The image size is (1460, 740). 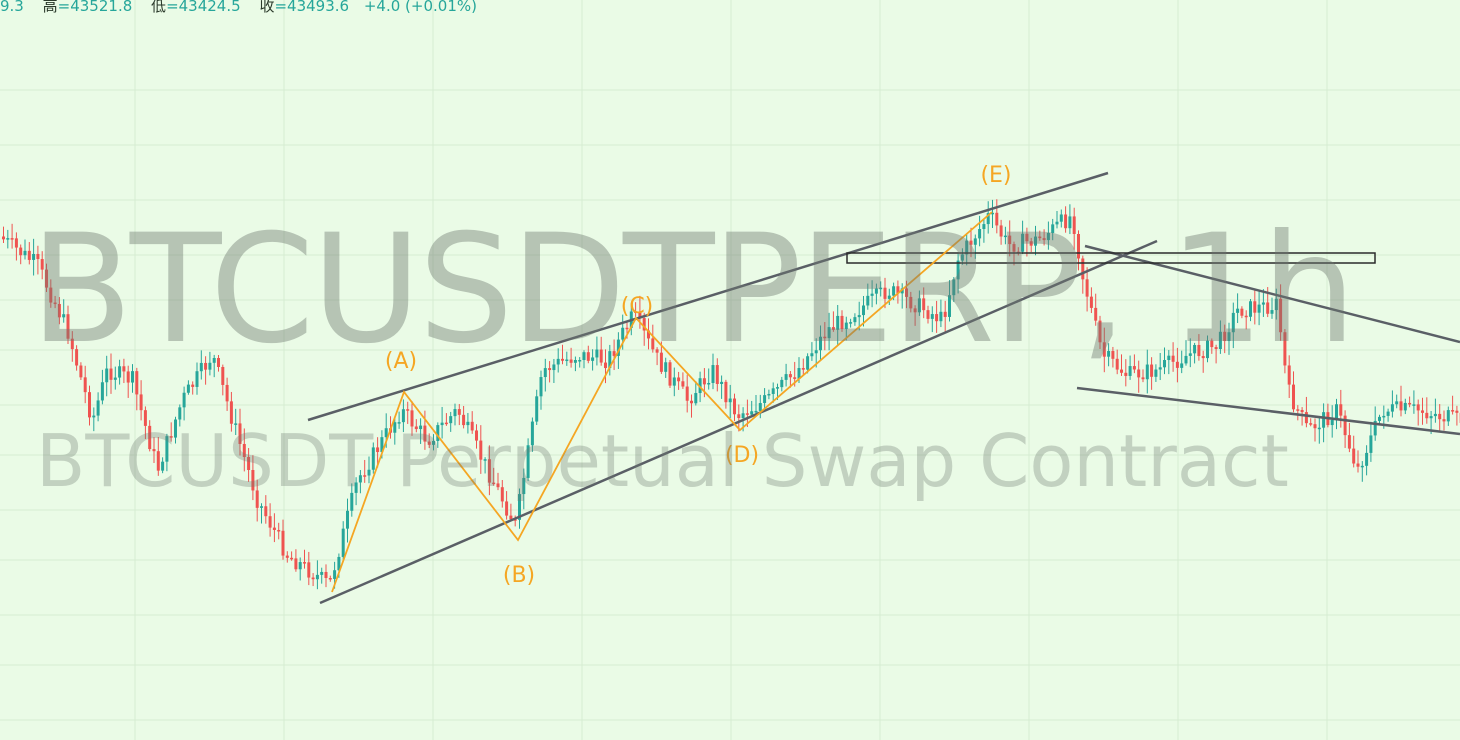 What do you see at coordinates (12, 7) in the screenshot?
I see `open-value: 9.3` at bounding box center [12, 7].